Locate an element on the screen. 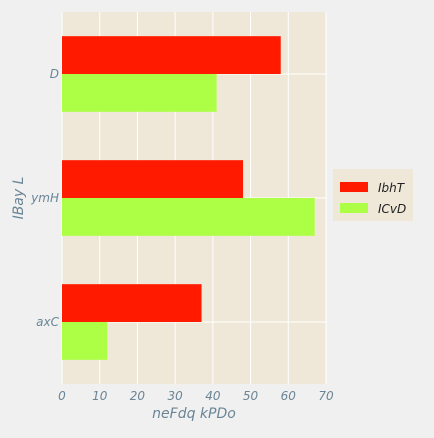 Image resolution: width=434 pixels, height=438 pixels. legend-label-ibht: IbhT is located at coordinates (392, 188).